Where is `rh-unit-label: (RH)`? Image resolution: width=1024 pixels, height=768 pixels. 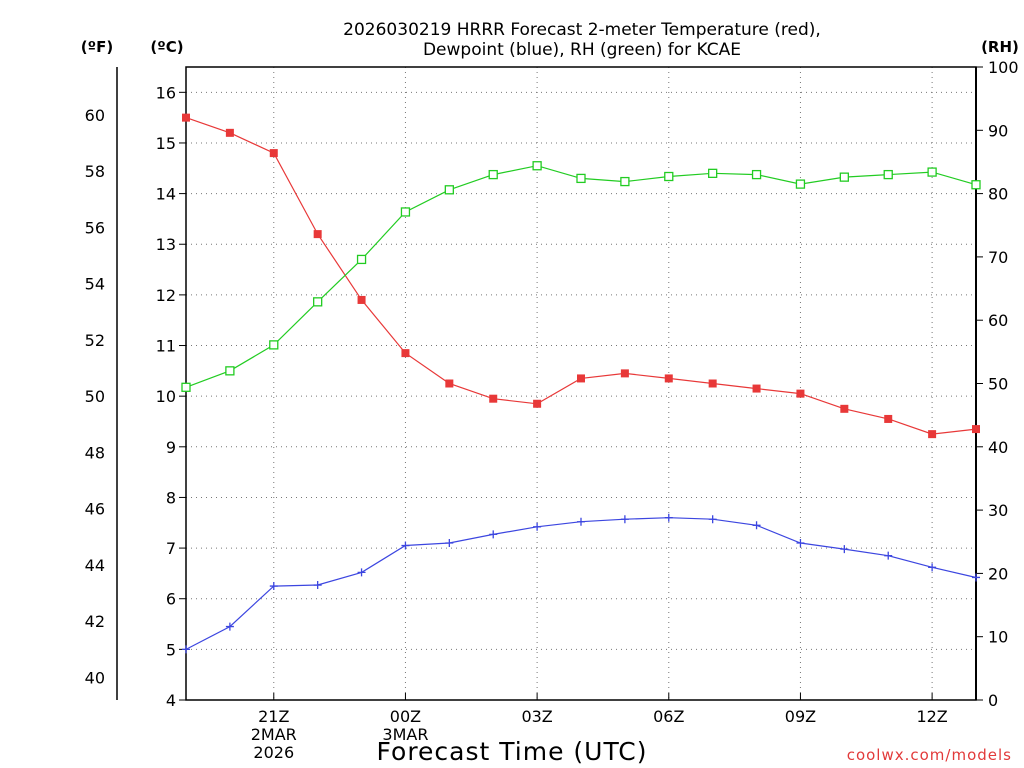
rh-unit-label: (RH) is located at coordinates (1000, 47).